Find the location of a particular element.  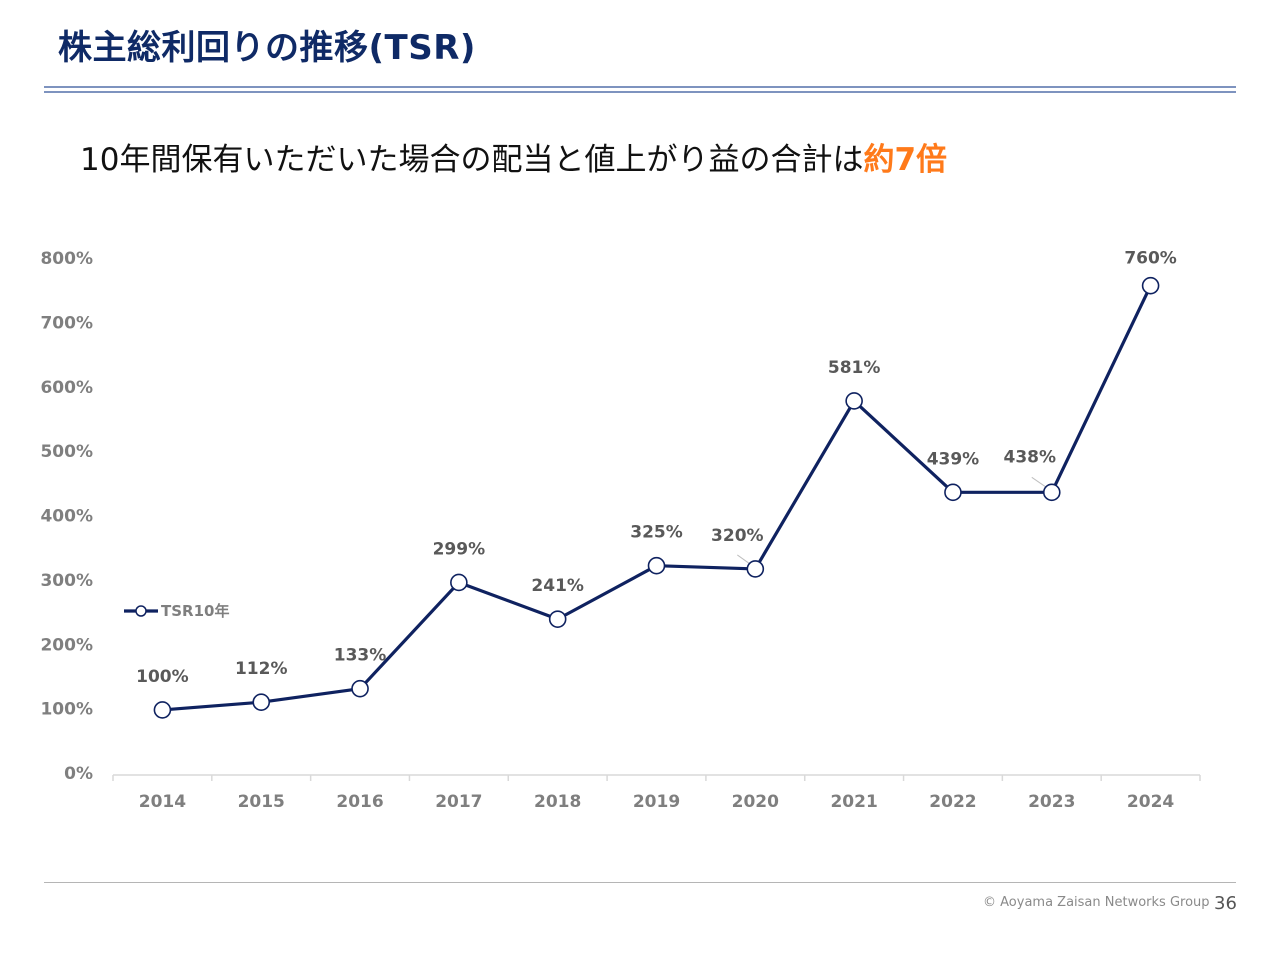

page-title: 株主総利回りの推移(TSR) is located at coordinates (267, 48).